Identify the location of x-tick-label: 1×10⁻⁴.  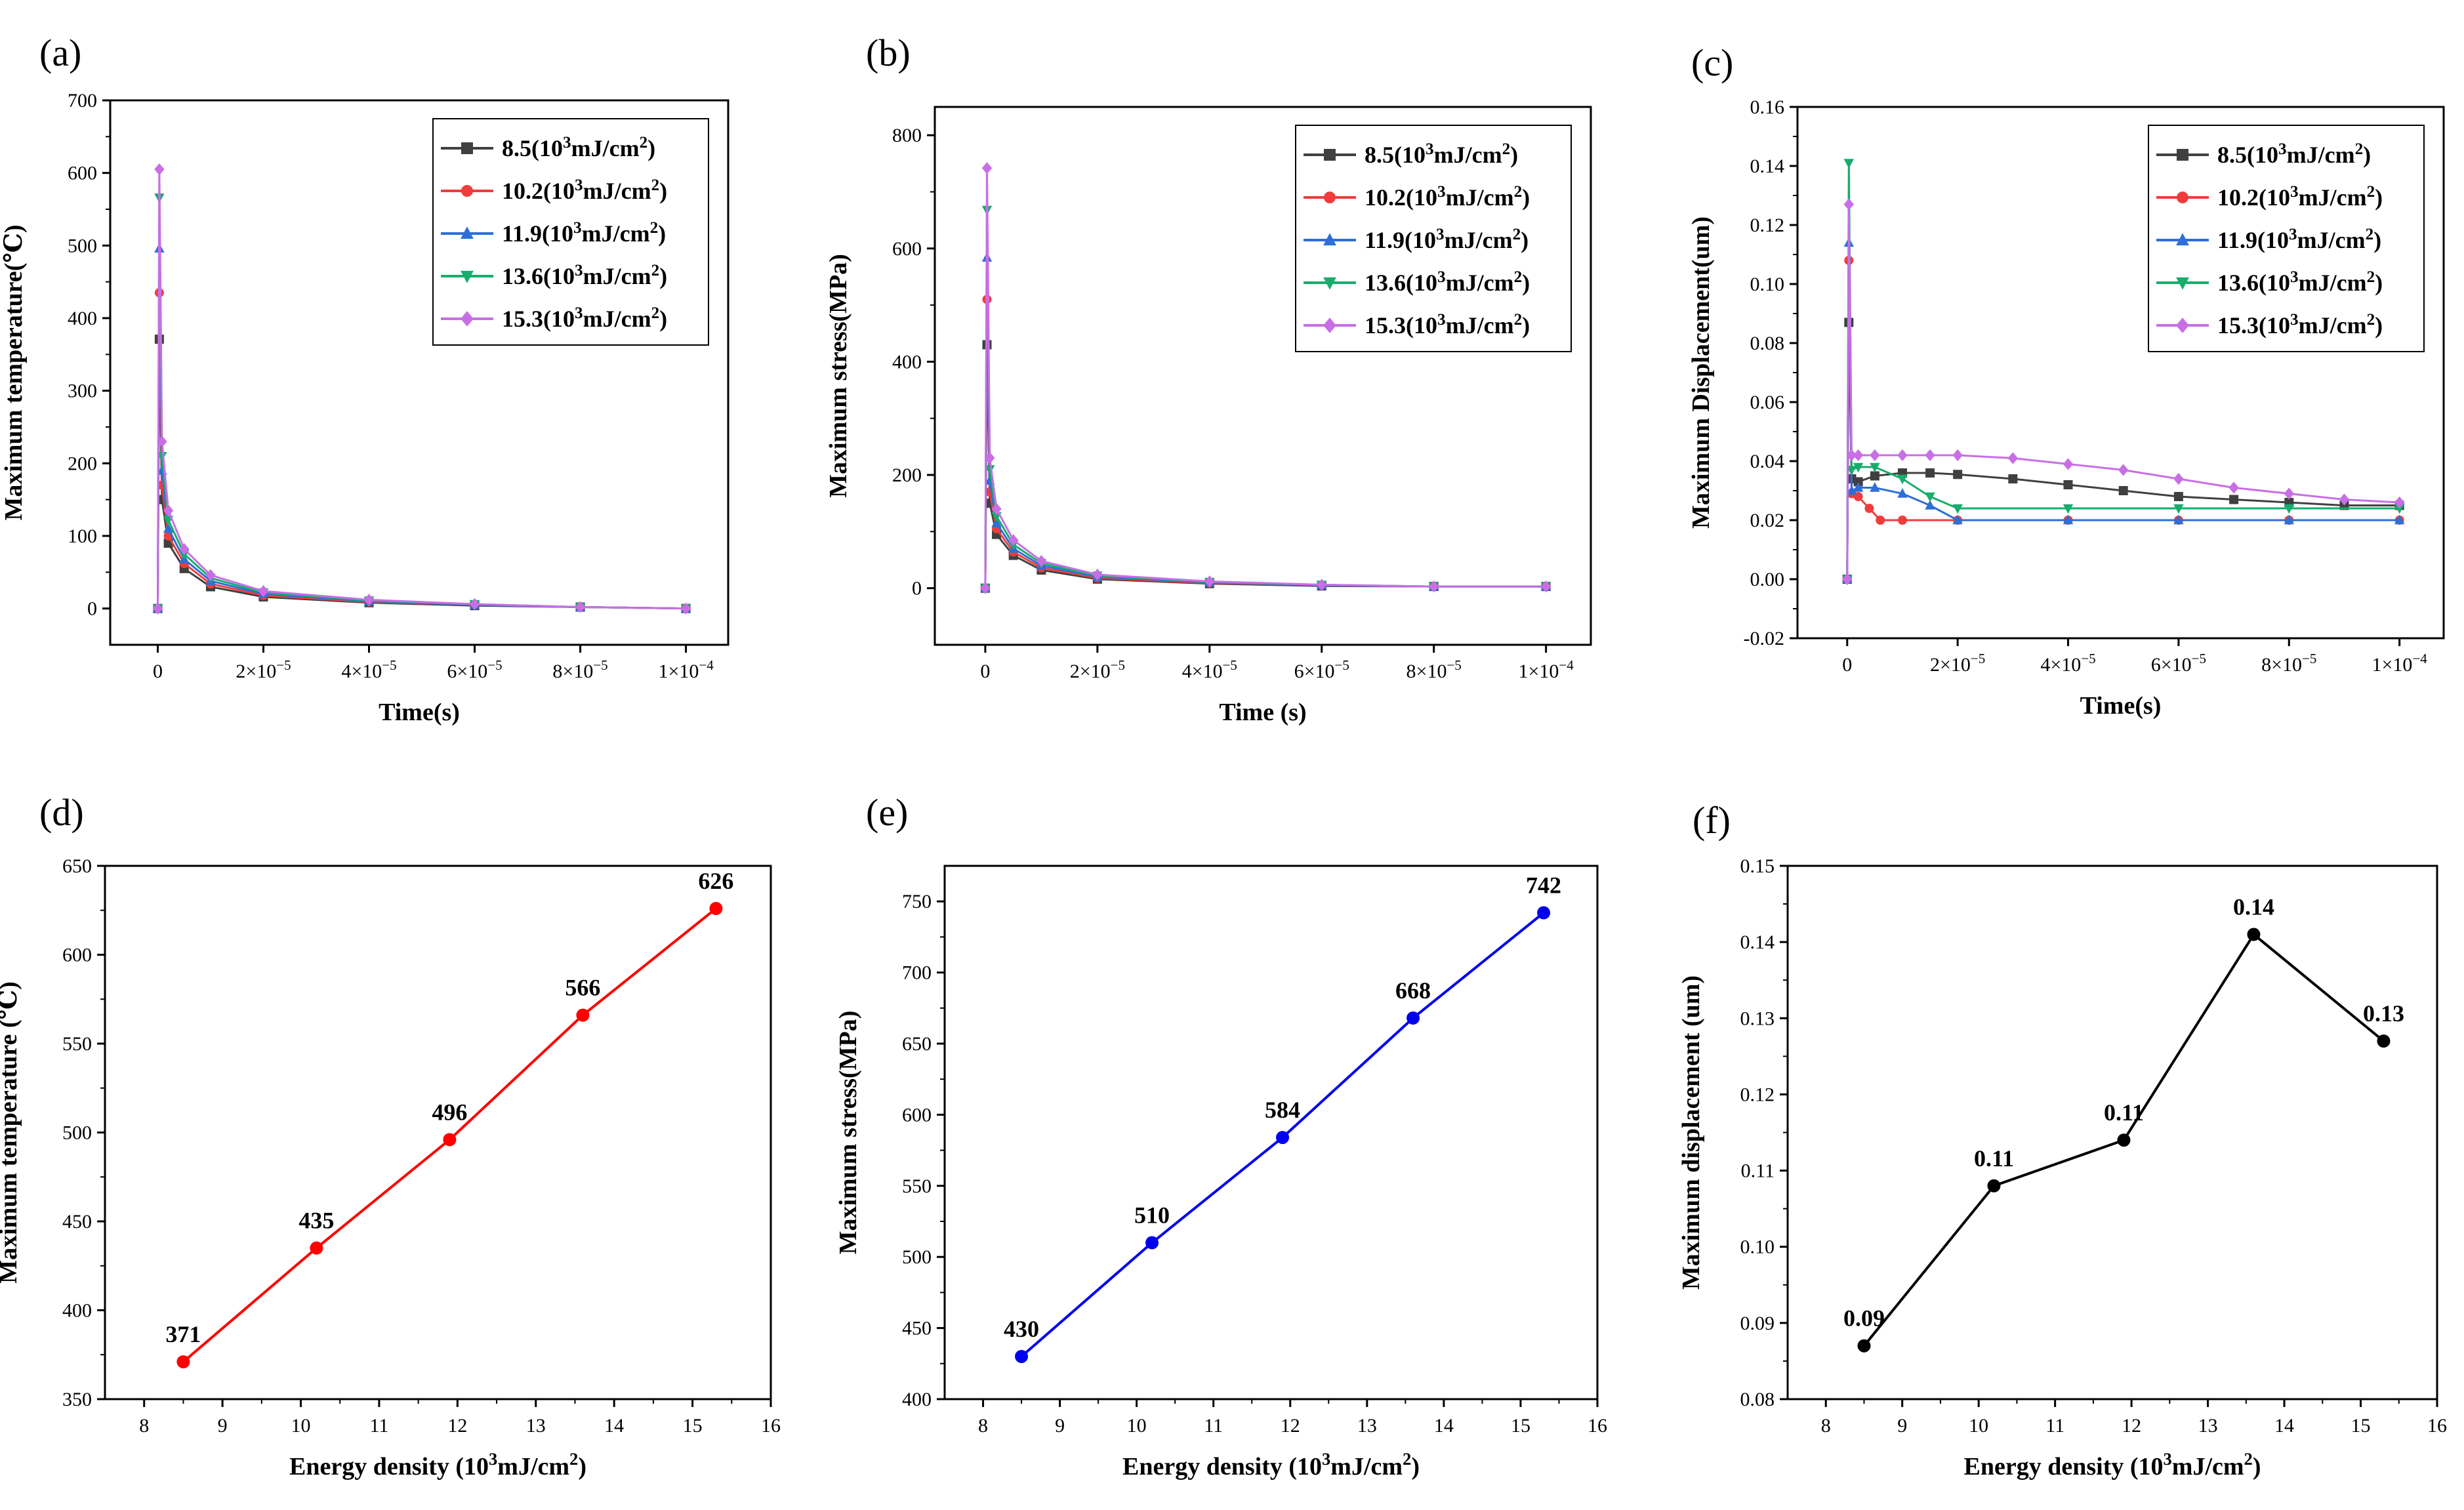
(2400, 664).